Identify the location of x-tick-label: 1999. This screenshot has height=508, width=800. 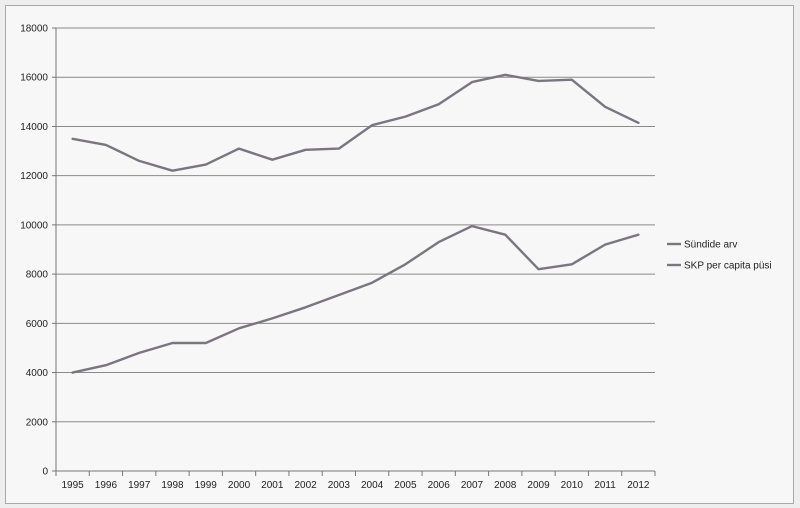
(206, 485).